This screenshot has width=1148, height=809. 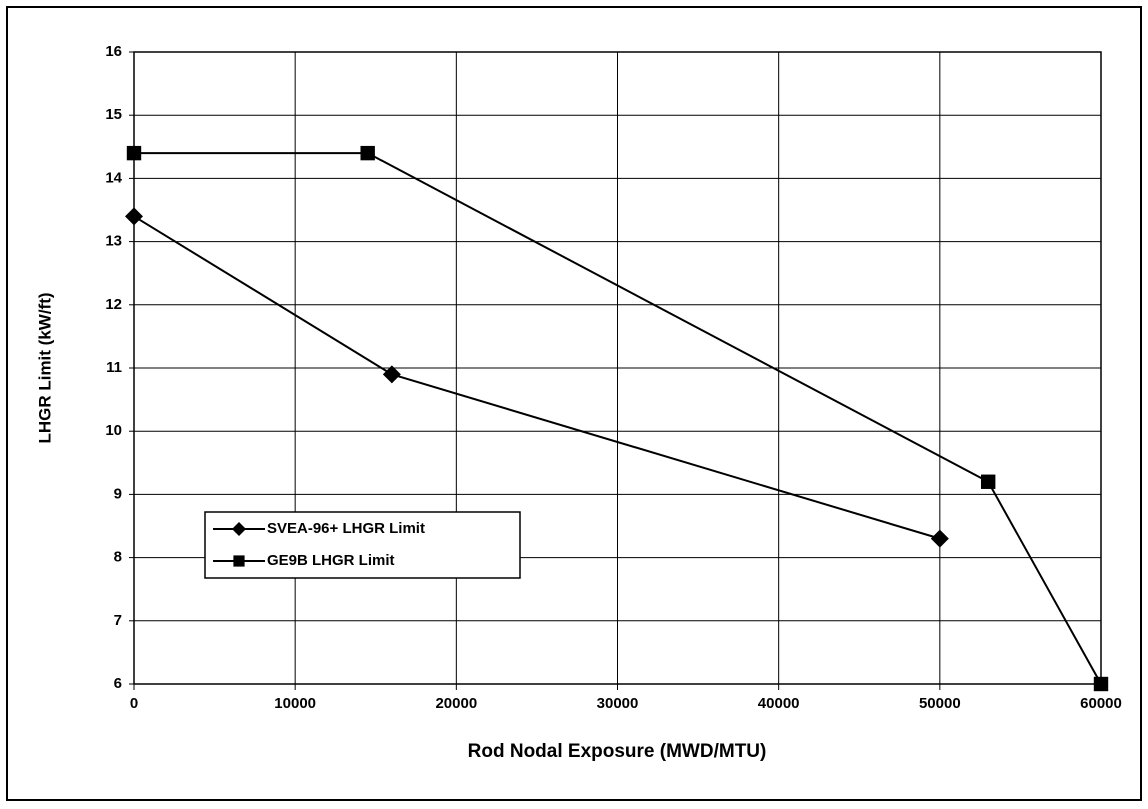 What do you see at coordinates (118, 557) in the screenshot?
I see `y-tick-label: 8` at bounding box center [118, 557].